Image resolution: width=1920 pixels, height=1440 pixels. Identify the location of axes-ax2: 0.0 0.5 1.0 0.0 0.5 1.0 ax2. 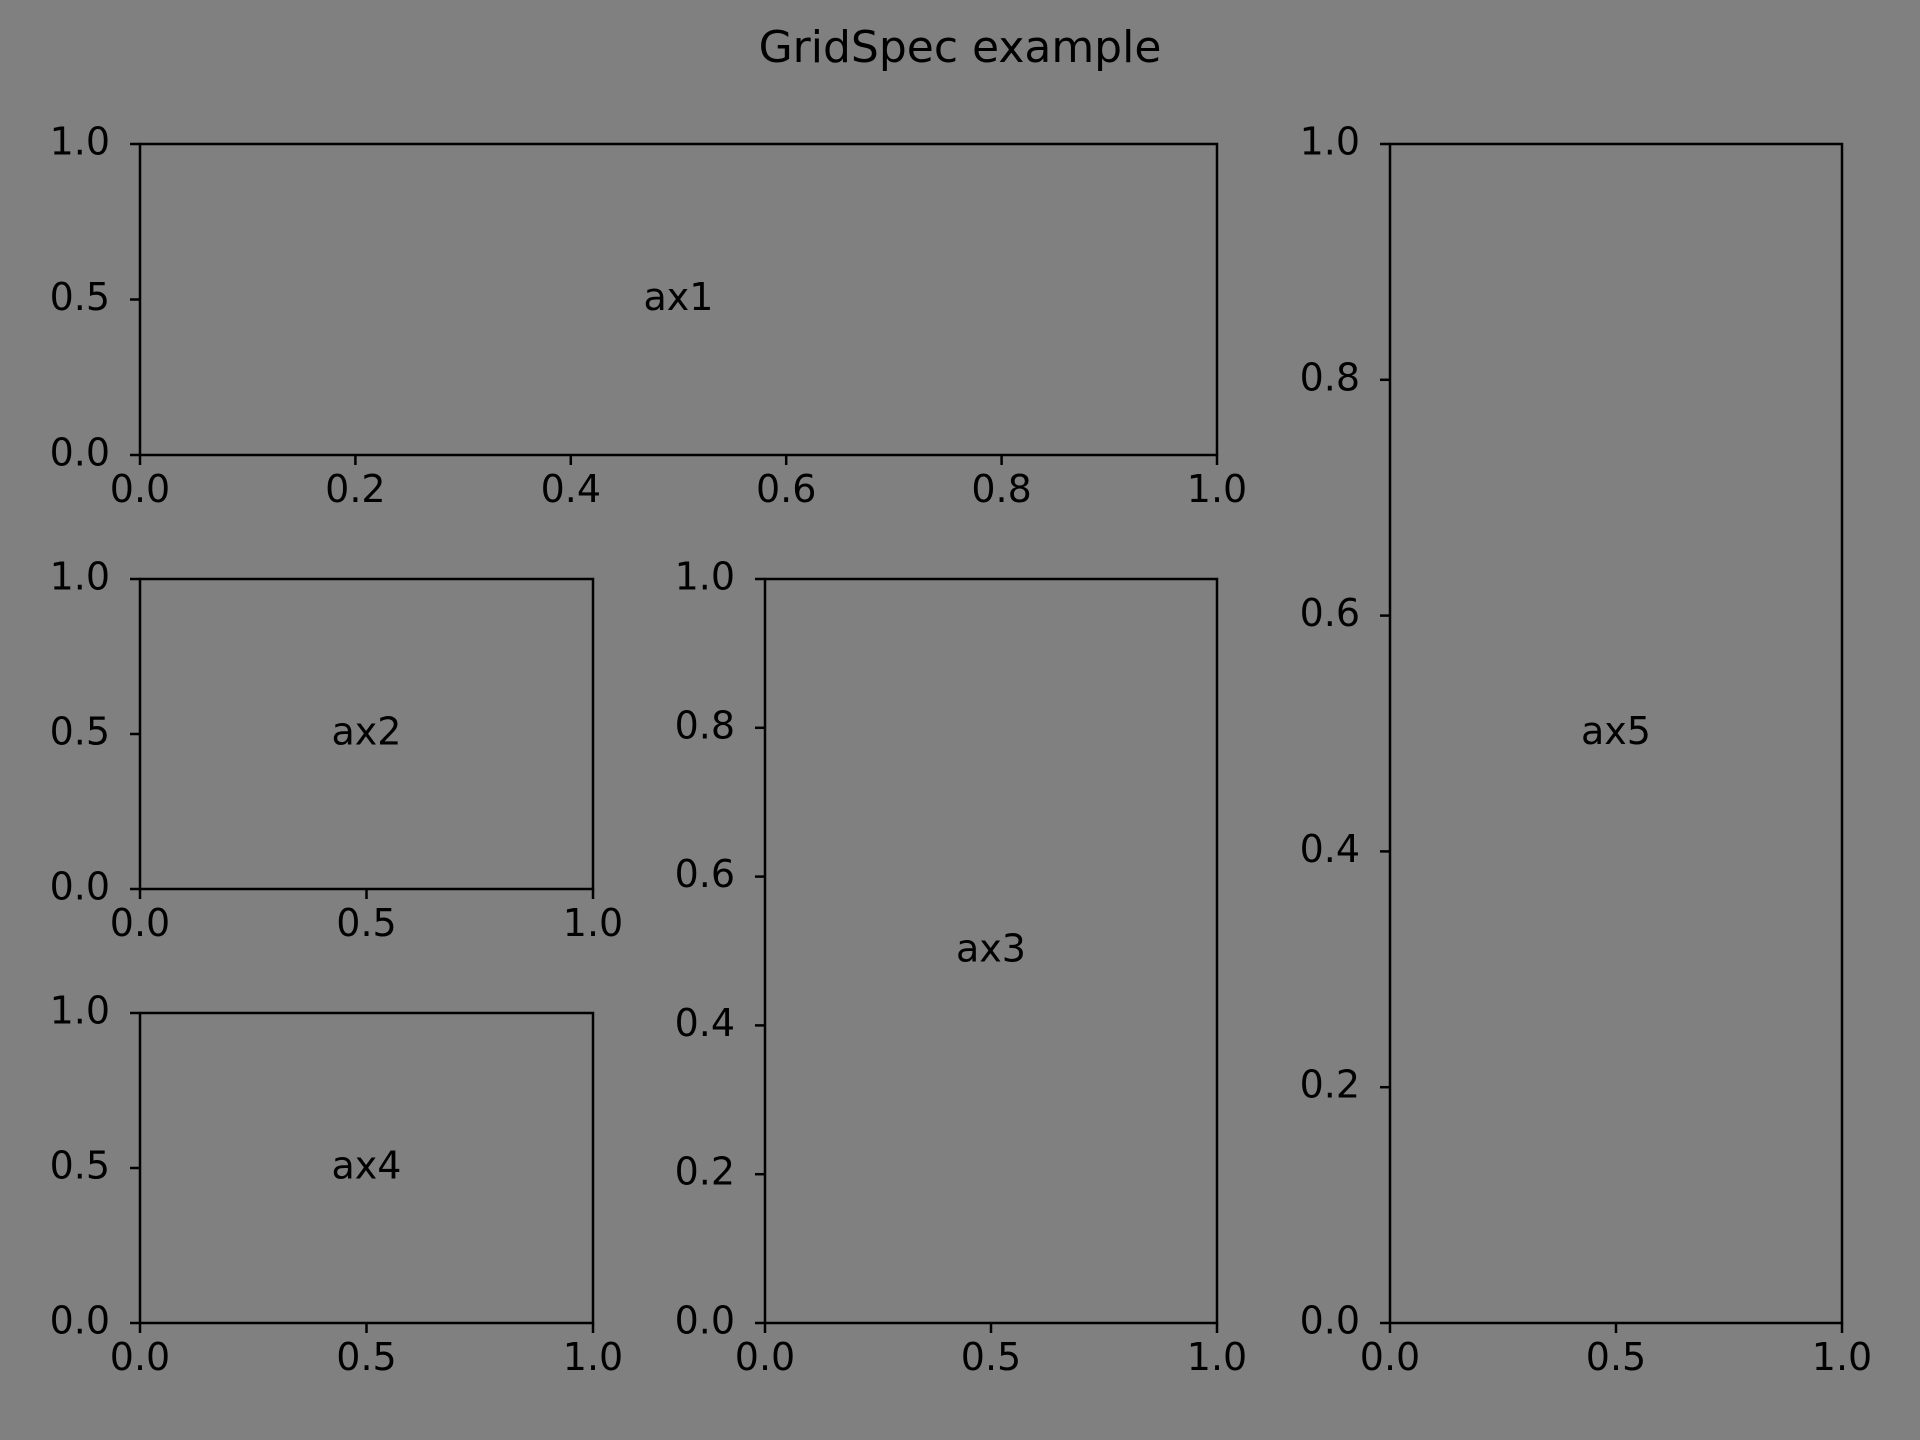
(337, 750).